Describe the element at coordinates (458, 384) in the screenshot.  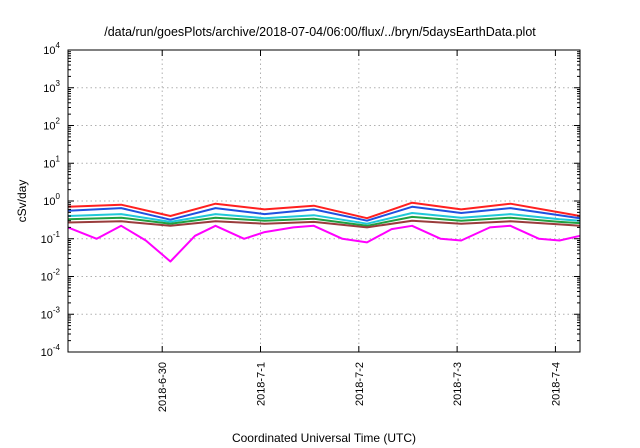
I see `x-tick-label: 2018-7-3` at that location.